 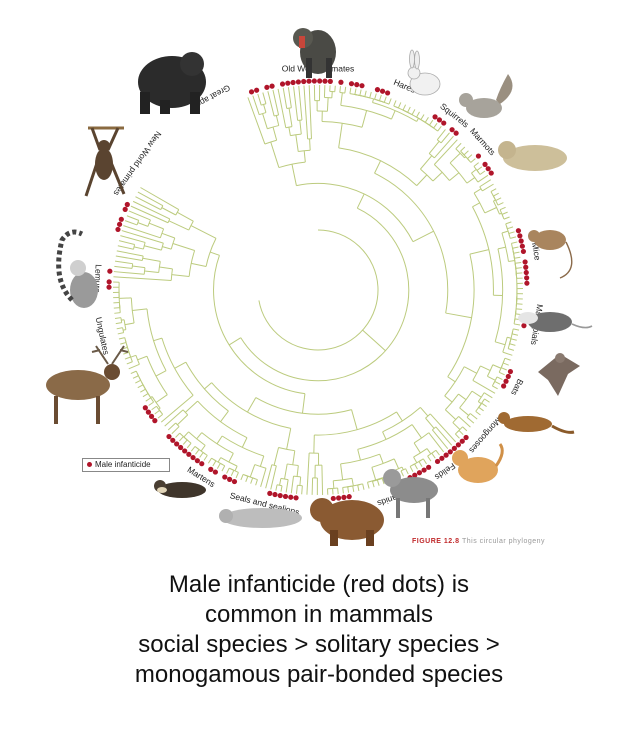 What do you see at coordinates (483, 141) in the screenshot?
I see `clade-label: Marmots` at bounding box center [483, 141].